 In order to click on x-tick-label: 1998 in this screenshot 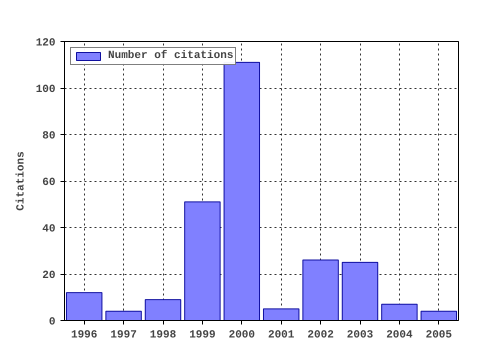, I will do `click(163, 336)`.